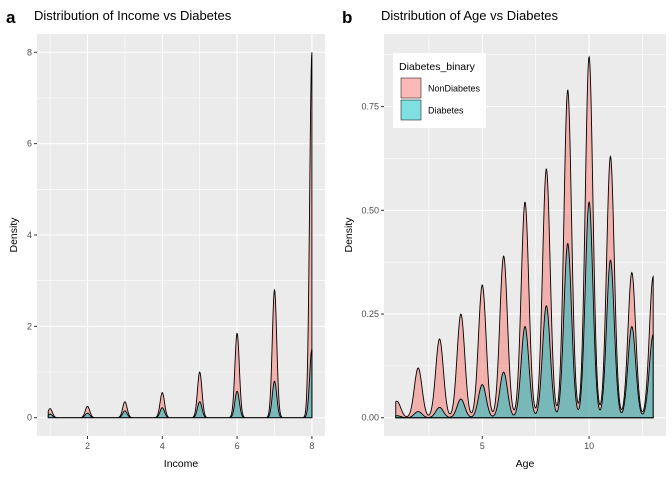 The height and width of the screenshot is (480, 672). Describe the element at coordinates (29, 418) in the screenshot. I see `income-y-tick-label: 0` at that location.